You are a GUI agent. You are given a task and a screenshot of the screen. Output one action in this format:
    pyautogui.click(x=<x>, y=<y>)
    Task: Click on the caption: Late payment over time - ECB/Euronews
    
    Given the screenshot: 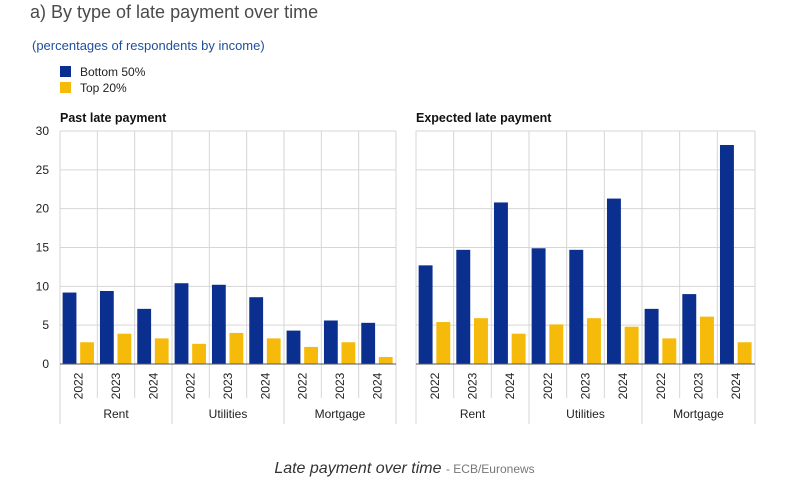 What is the action you would take?
    pyautogui.click(x=404, y=469)
    